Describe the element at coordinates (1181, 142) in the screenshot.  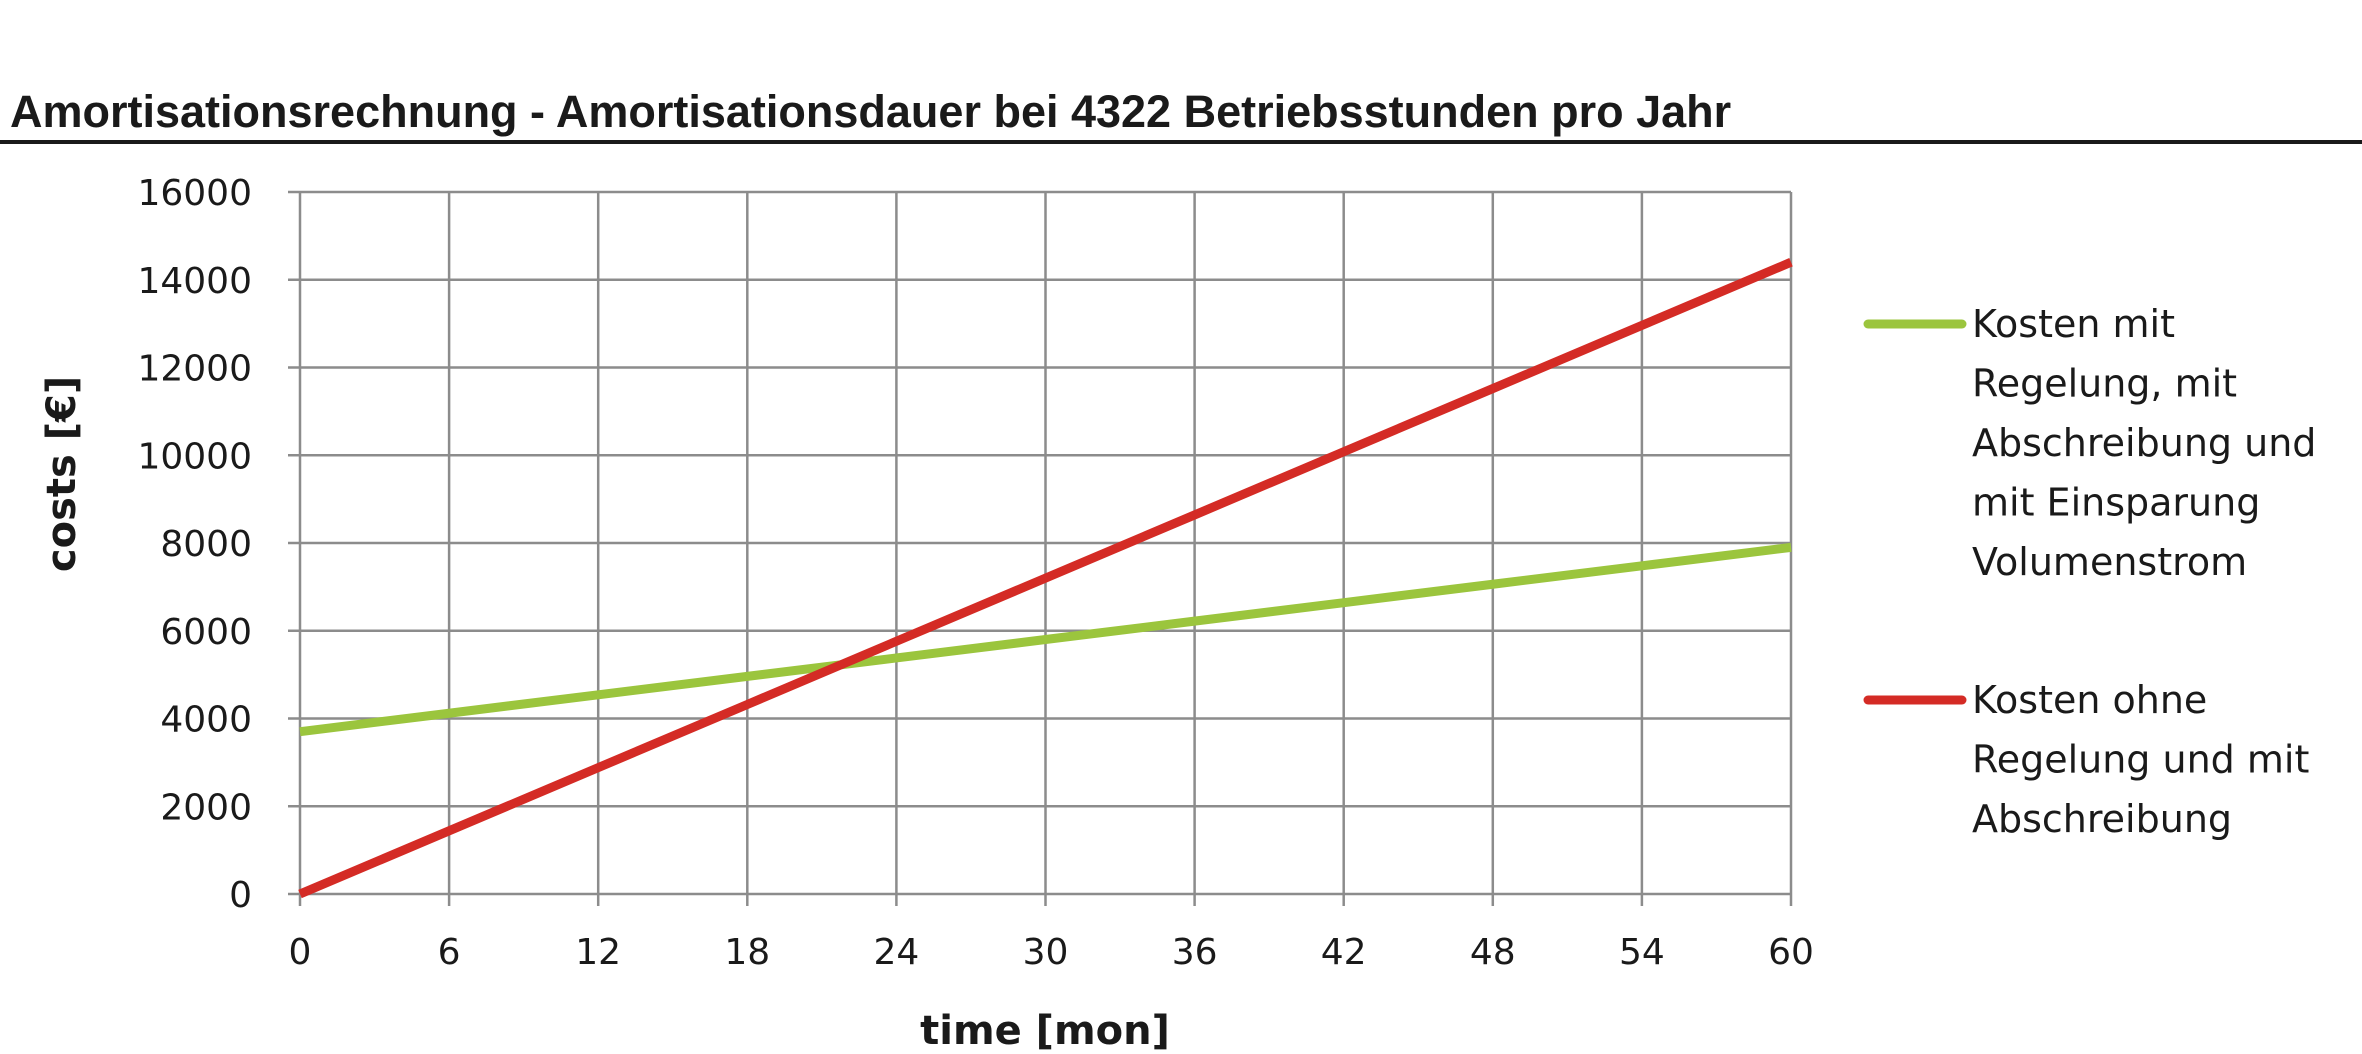
I see `title-divider` at that location.